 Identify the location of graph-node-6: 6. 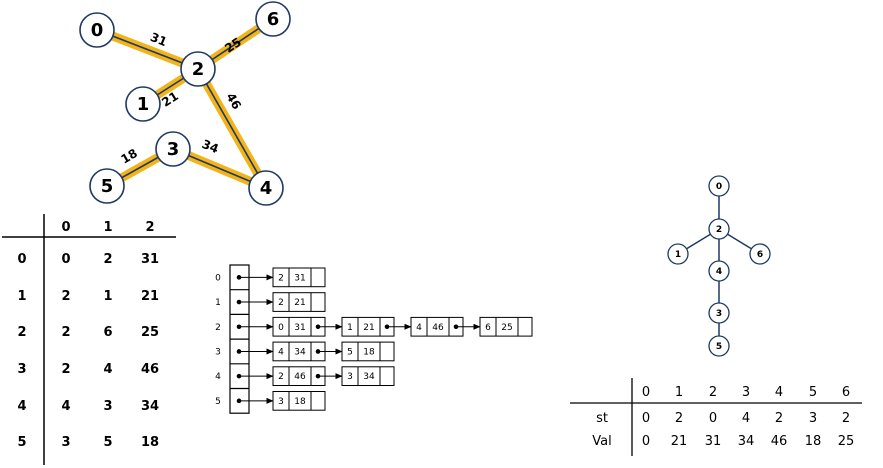
(273, 19).